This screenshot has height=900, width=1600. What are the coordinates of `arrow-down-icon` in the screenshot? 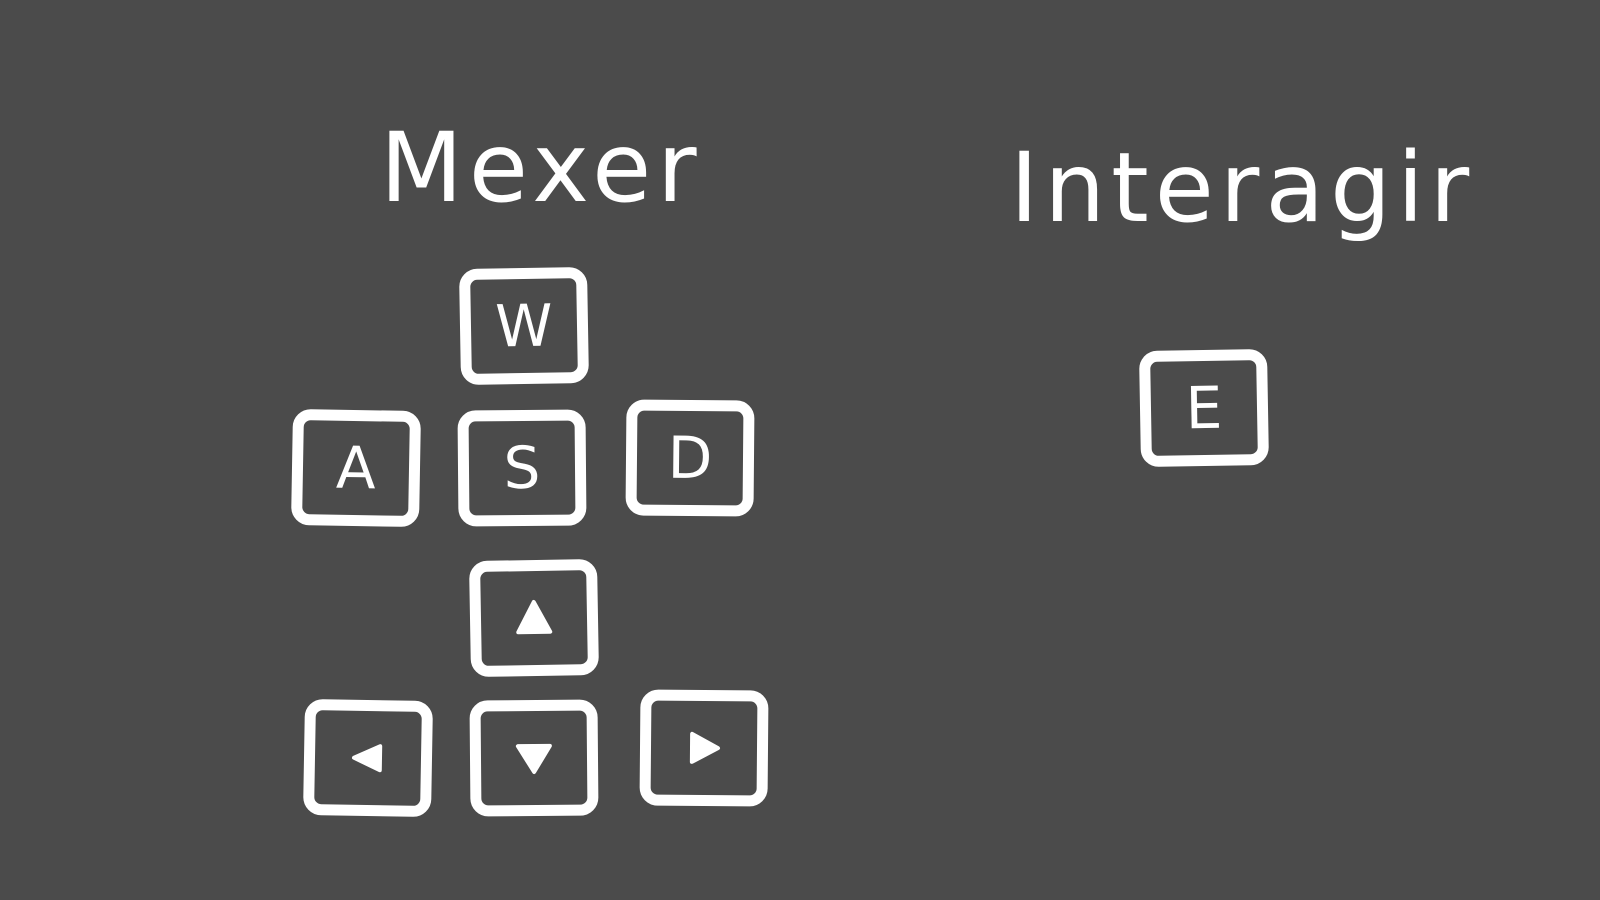 It's located at (534, 758).